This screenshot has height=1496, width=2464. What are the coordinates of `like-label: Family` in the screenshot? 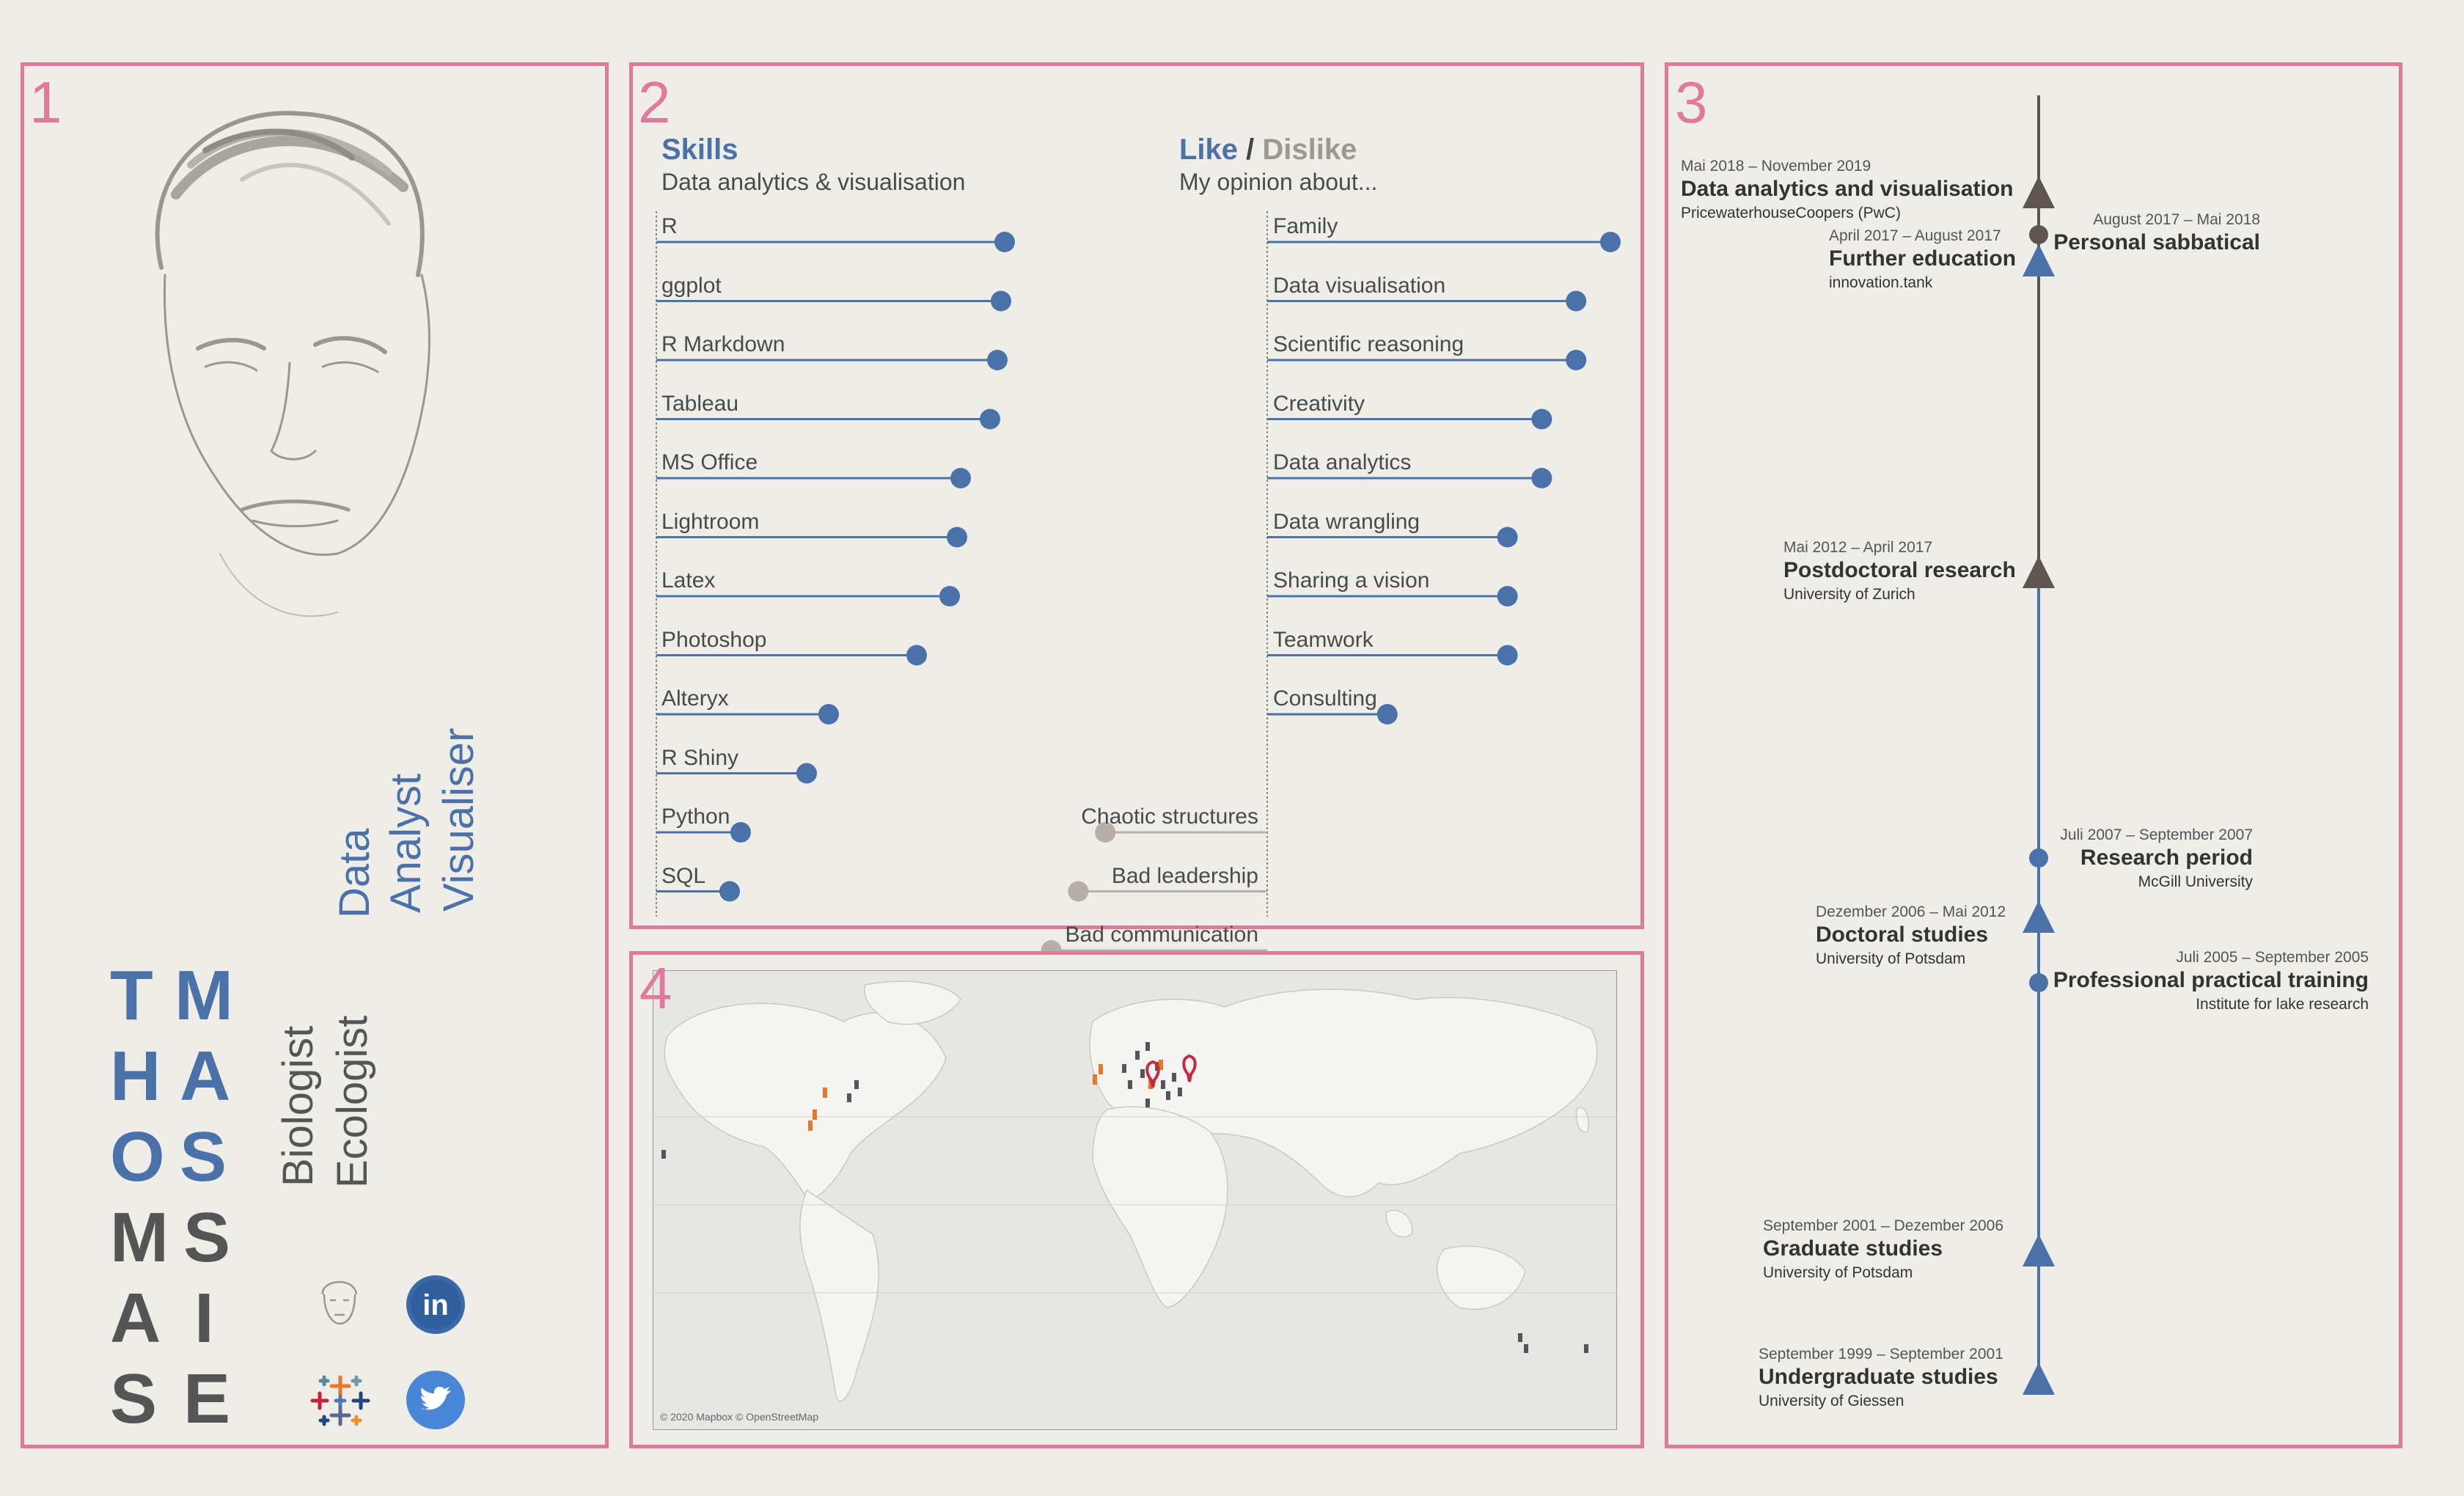 It's located at (1305, 226).